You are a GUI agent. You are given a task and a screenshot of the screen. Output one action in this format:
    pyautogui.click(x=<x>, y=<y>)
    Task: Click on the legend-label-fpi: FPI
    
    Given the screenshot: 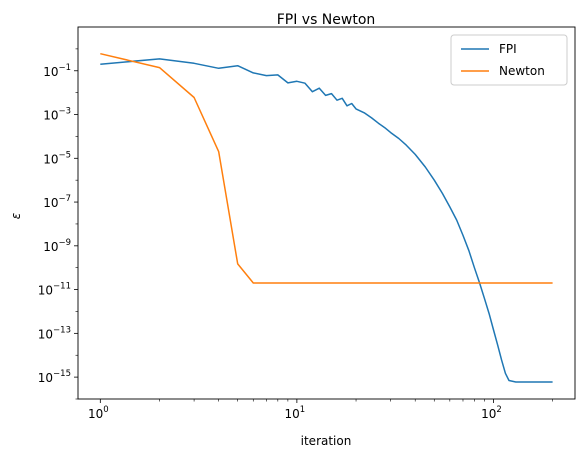 What is the action you would take?
    pyautogui.click(x=508, y=49)
    